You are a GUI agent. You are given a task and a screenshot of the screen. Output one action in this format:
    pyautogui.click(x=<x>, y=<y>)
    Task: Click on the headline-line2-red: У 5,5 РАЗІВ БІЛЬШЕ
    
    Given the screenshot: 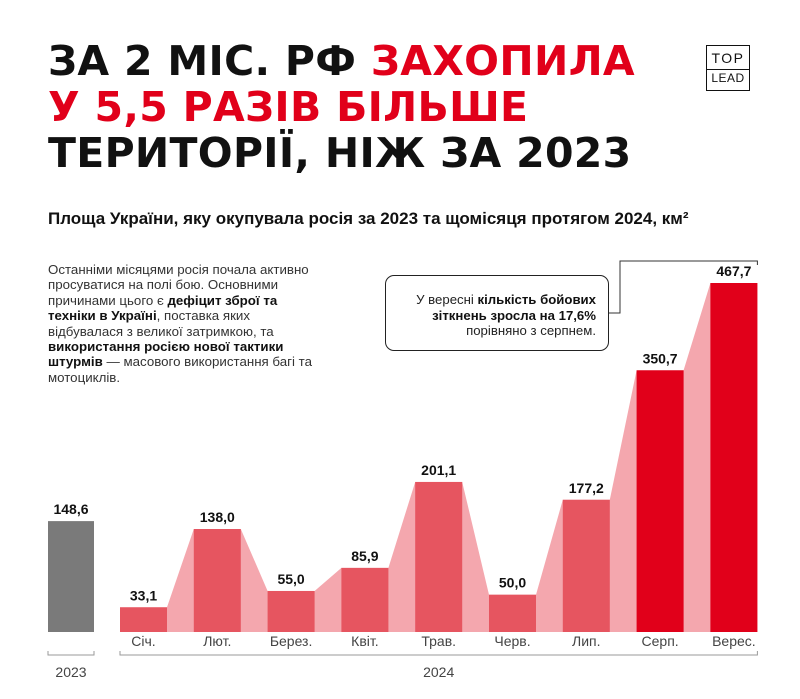 What is the action you would take?
    pyautogui.click(x=288, y=107)
    